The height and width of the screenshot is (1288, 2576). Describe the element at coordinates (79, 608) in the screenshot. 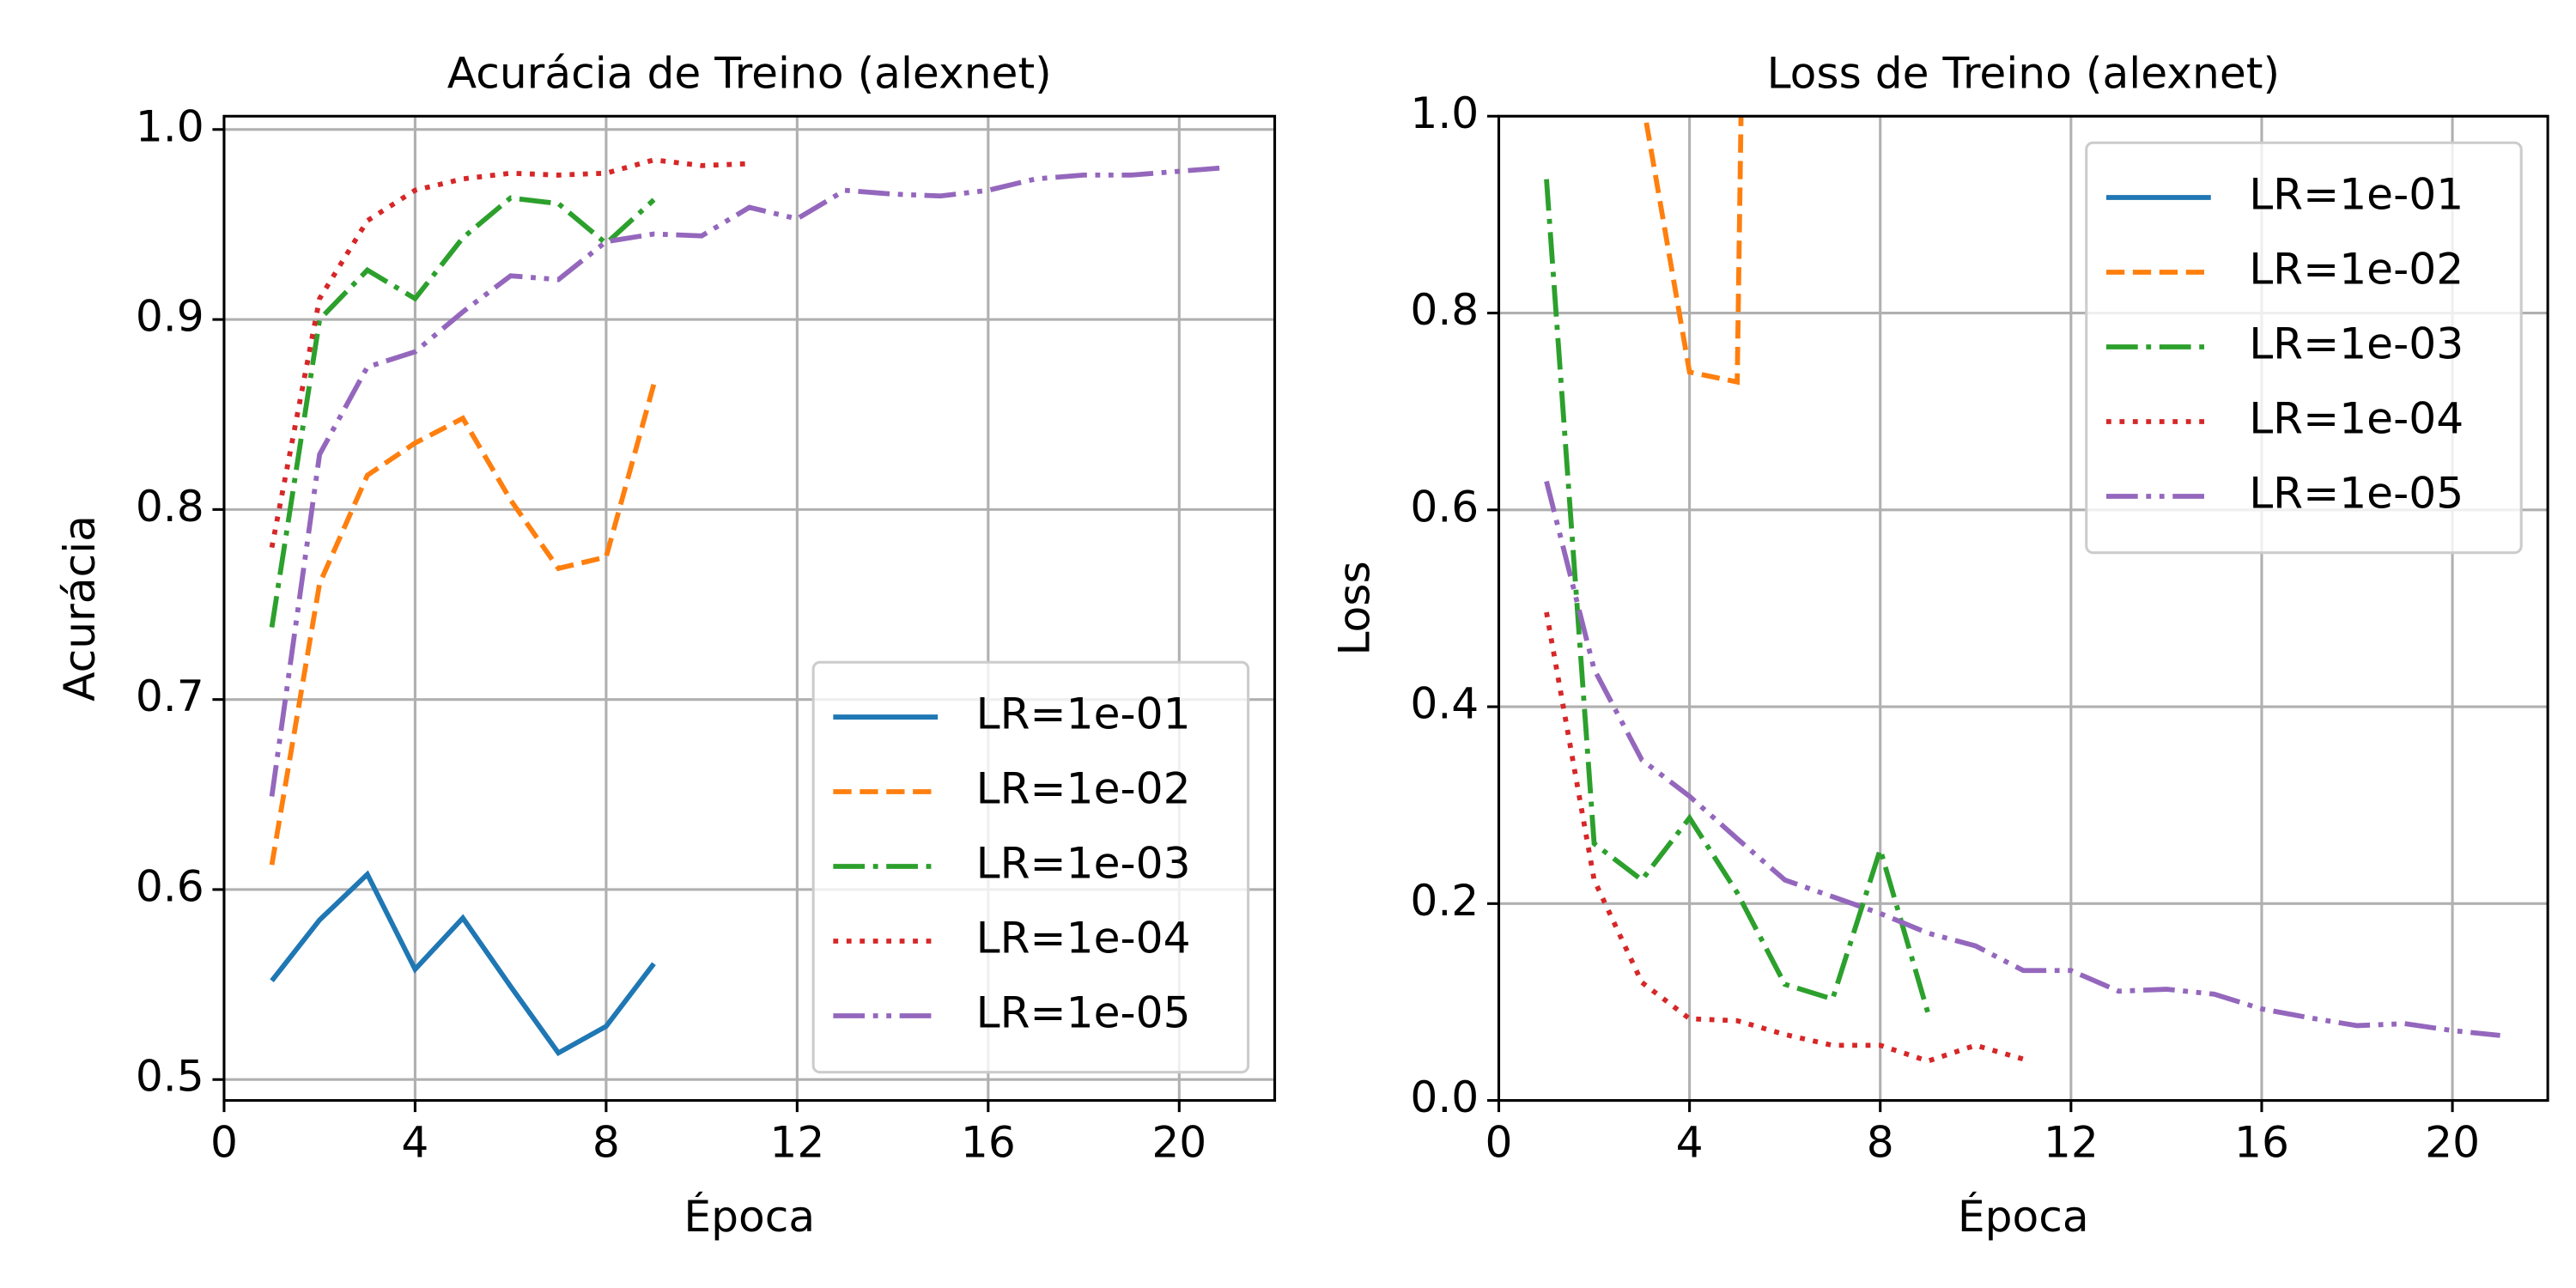

I see `y-axis-label: Acurácia` at that location.